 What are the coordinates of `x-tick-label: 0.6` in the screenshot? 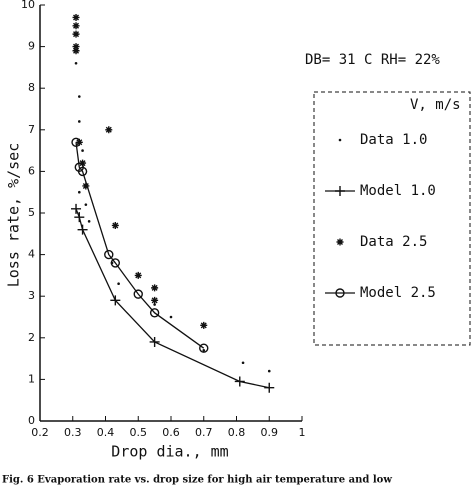 It's located at (171, 432).